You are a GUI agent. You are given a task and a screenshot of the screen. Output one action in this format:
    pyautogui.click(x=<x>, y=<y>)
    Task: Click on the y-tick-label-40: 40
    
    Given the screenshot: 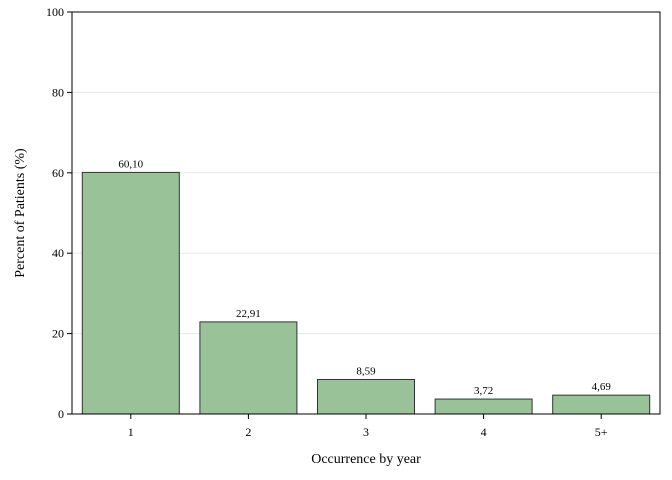 What is the action you would take?
    pyautogui.click(x=58, y=253)
    